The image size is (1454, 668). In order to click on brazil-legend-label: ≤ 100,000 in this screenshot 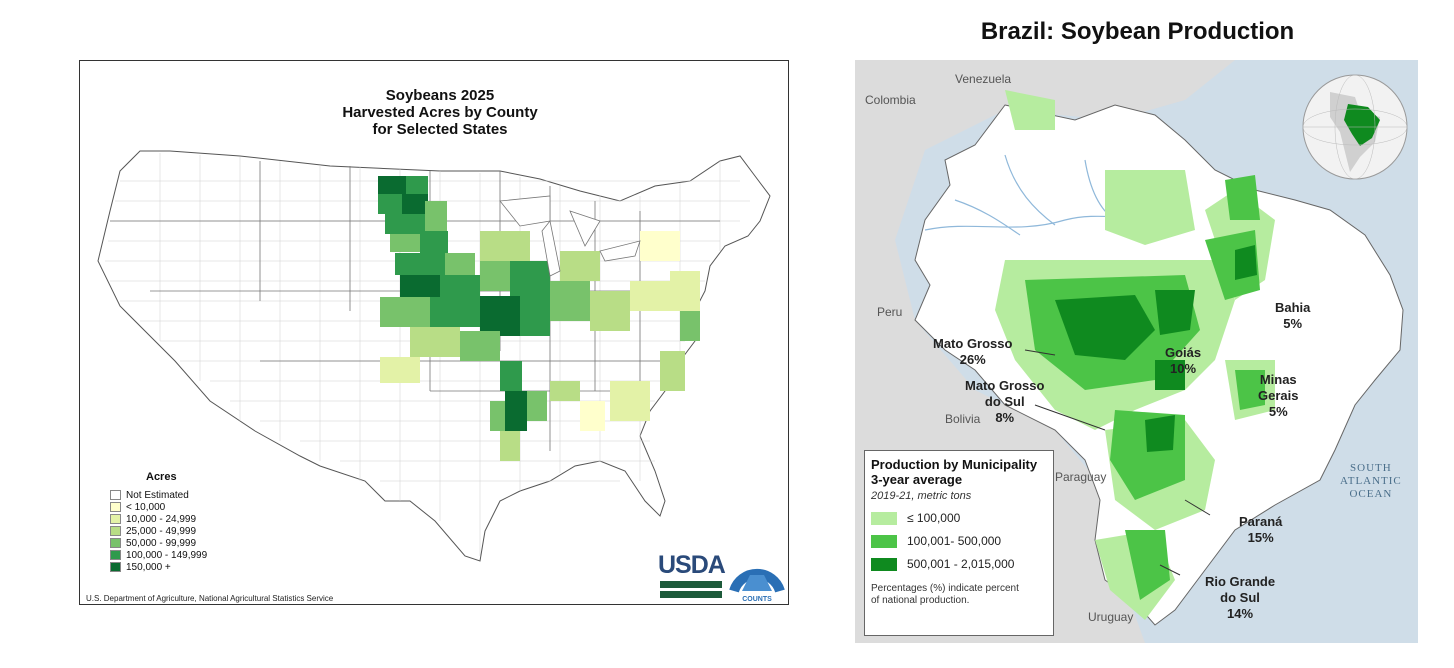, I will do `click(934, 518)`.